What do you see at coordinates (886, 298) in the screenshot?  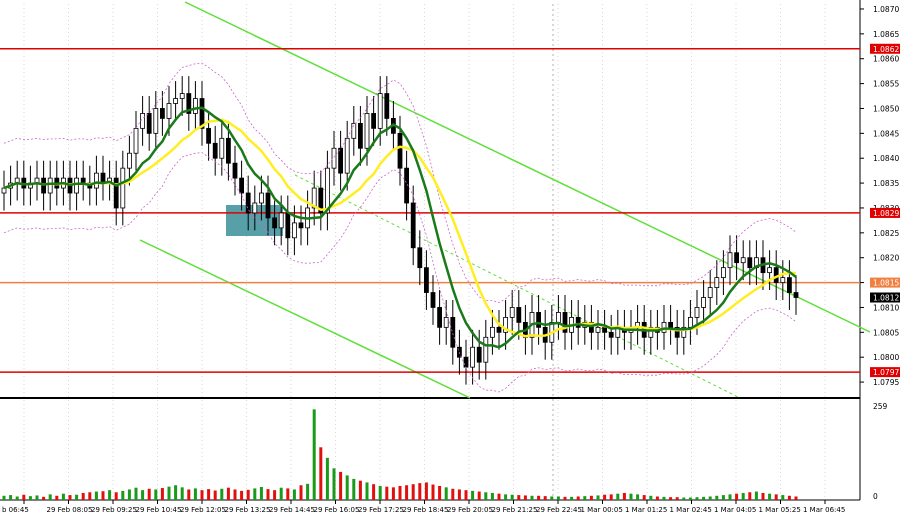 I see `current-price-tag-label: 1.0812` at bounding box center [886, 298].